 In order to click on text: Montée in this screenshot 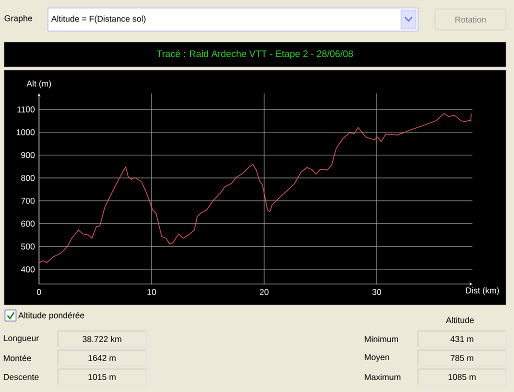, I will do `click(18, 358)`.